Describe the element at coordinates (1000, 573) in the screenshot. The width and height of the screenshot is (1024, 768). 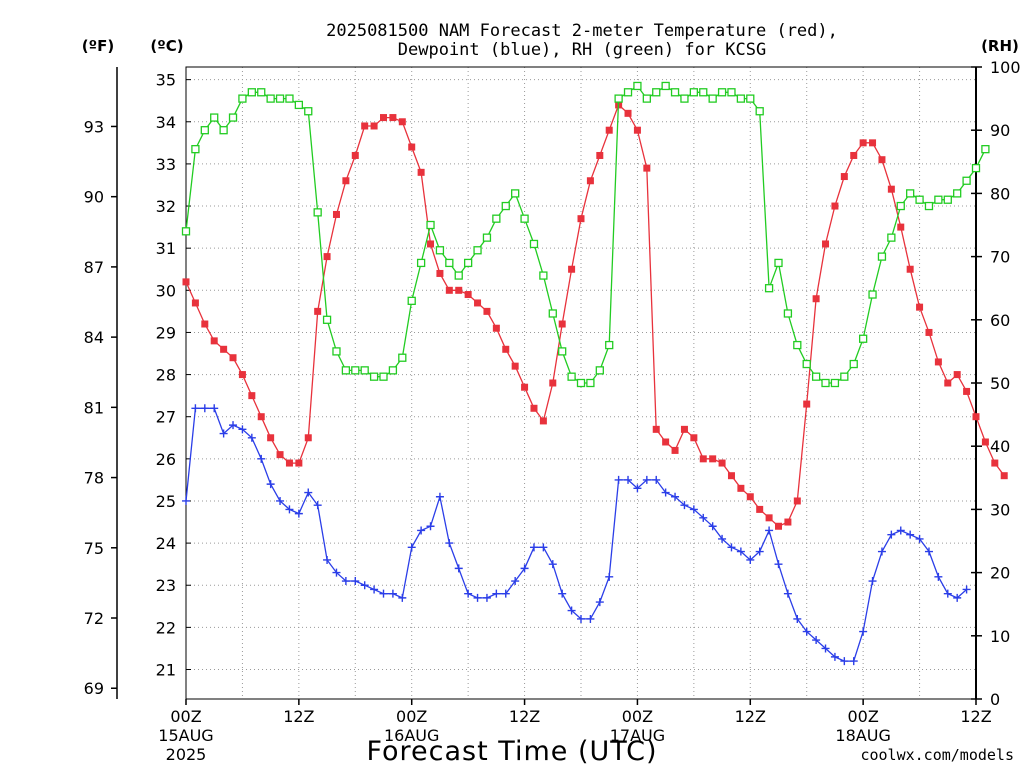
I see `rh-tick-label: 20` at that location.